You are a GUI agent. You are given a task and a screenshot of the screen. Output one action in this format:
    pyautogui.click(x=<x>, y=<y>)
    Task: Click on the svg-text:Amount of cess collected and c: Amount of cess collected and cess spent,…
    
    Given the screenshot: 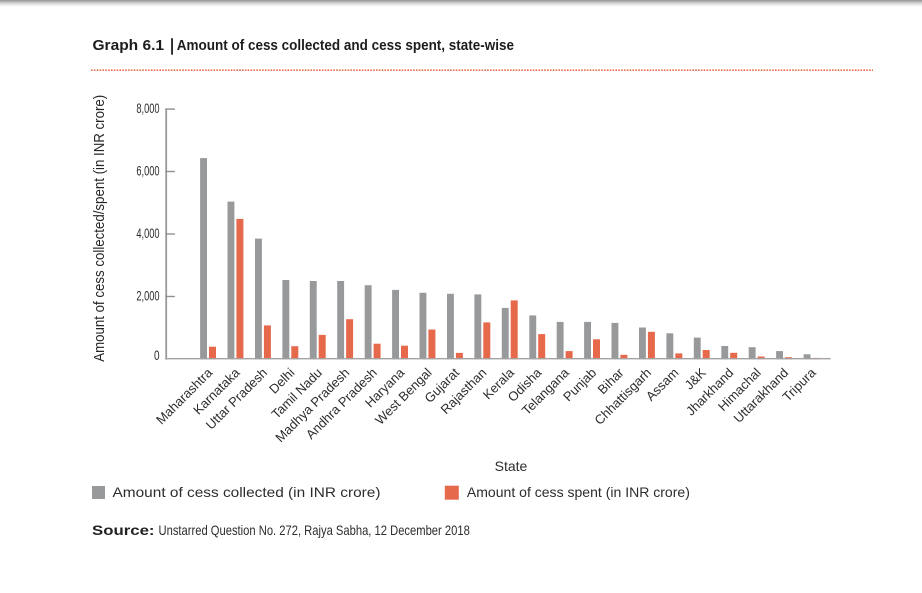 What is the action you would take?
    pyautogui.click(x=345, y=46)
    